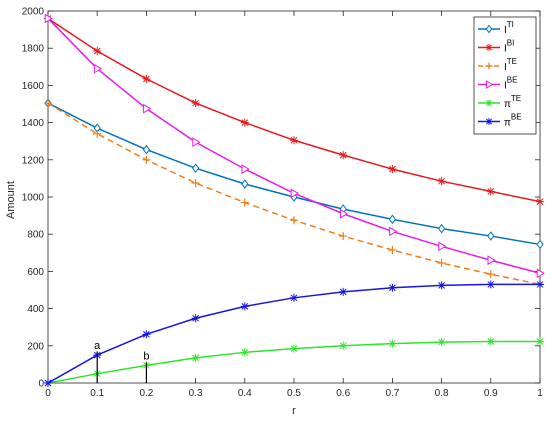 The height and width of the screenshot is (421, 550). I want to click on legend-box, so click(505, 75).